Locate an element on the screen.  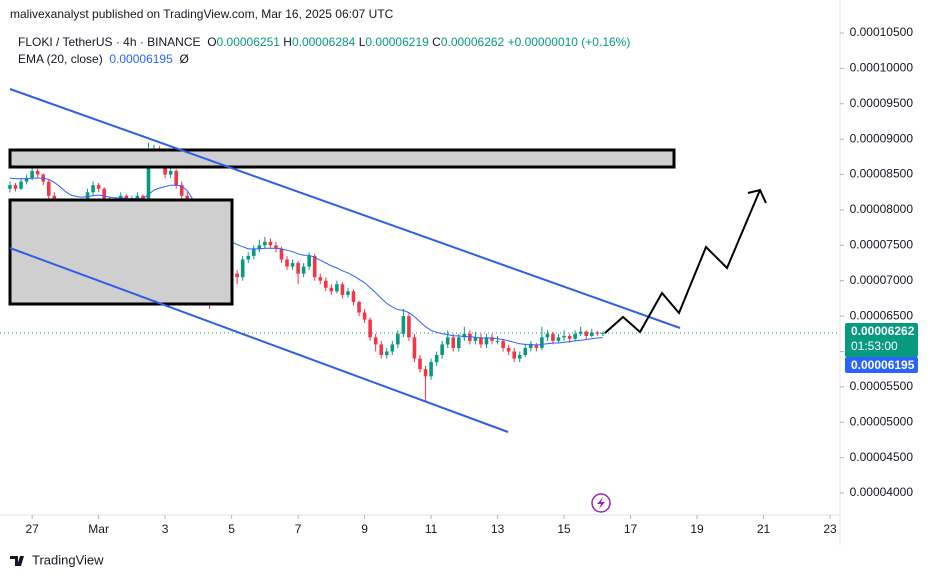
x-tick-label: 21 is located at coordinates (764, 529).